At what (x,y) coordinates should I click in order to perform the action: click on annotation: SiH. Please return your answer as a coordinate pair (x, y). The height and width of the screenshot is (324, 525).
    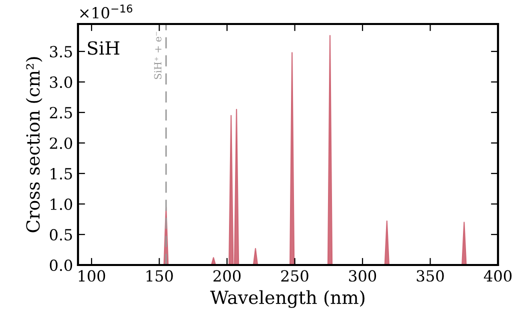
    Looking at the image, I should click on (104, 48).